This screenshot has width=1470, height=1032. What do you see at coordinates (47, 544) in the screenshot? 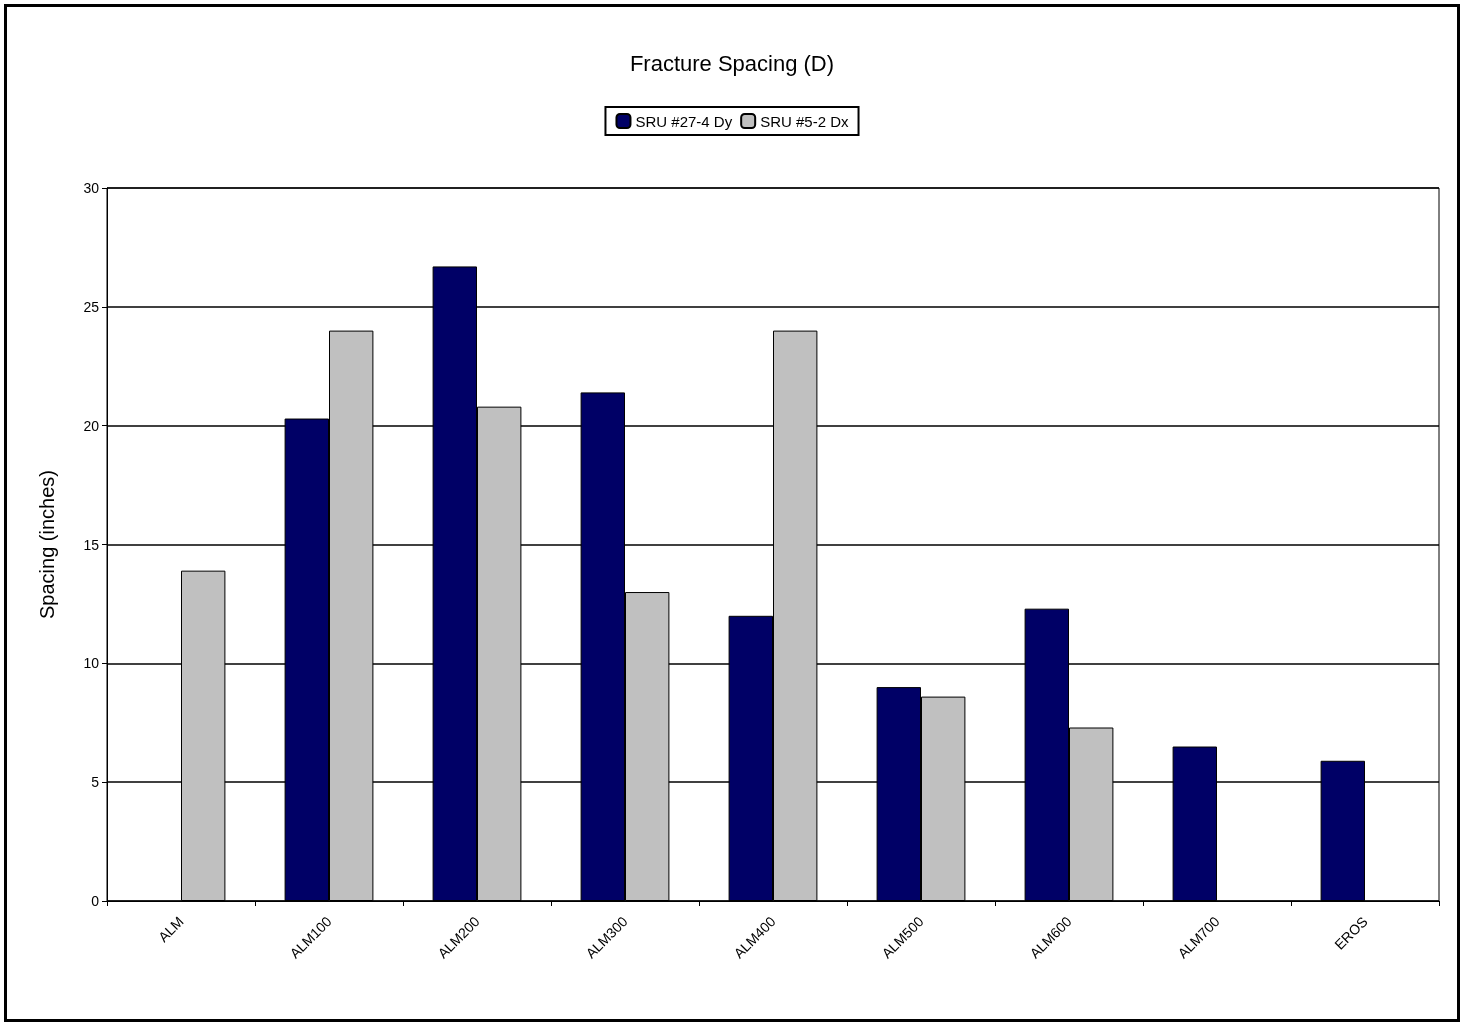
I see `y-axis-title: Spacing (inches)` at bounding box center [47, 544].